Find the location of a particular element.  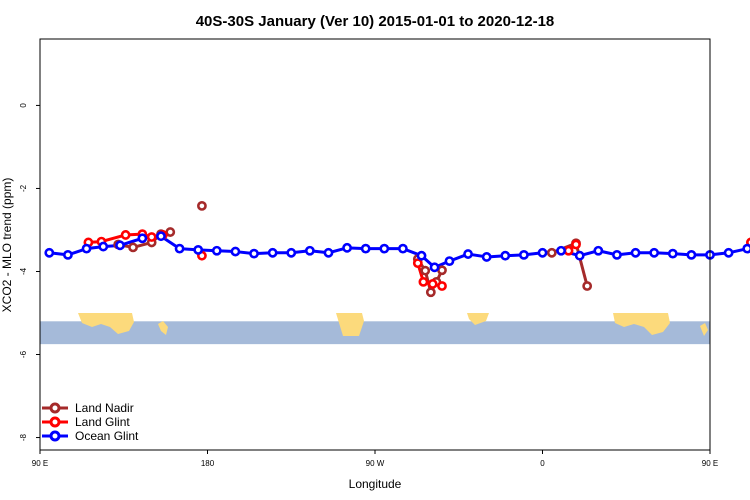

land-australia-right is located at coordinates (641, 324).